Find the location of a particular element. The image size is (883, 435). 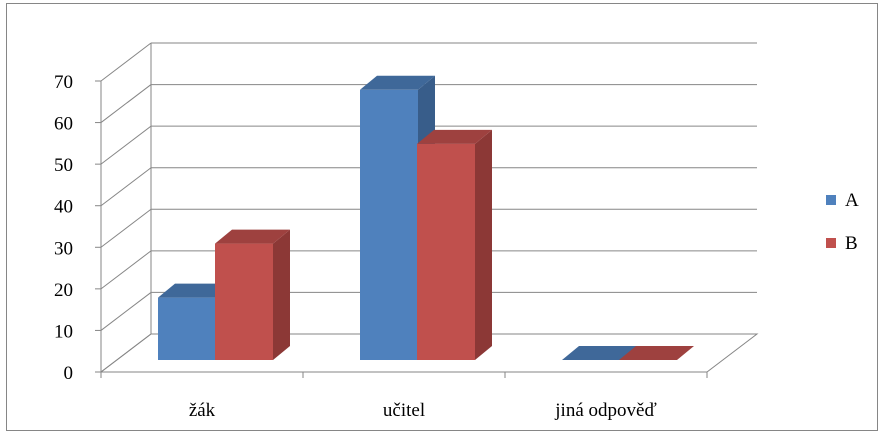

legend: AB is located at coordinates (842, 222).